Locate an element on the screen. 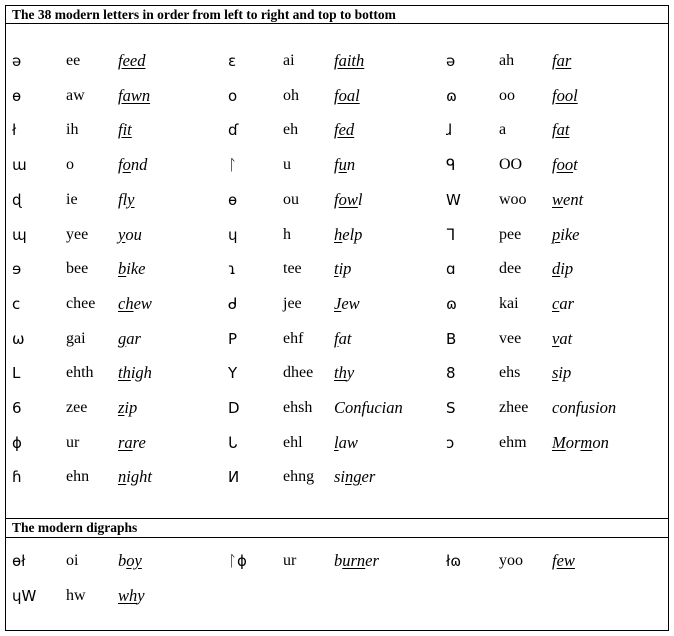 Image resolution: width=674 pixels, height=636 pixels. digraphs-header: The modern digraphs is located at coordinates (337, 528).